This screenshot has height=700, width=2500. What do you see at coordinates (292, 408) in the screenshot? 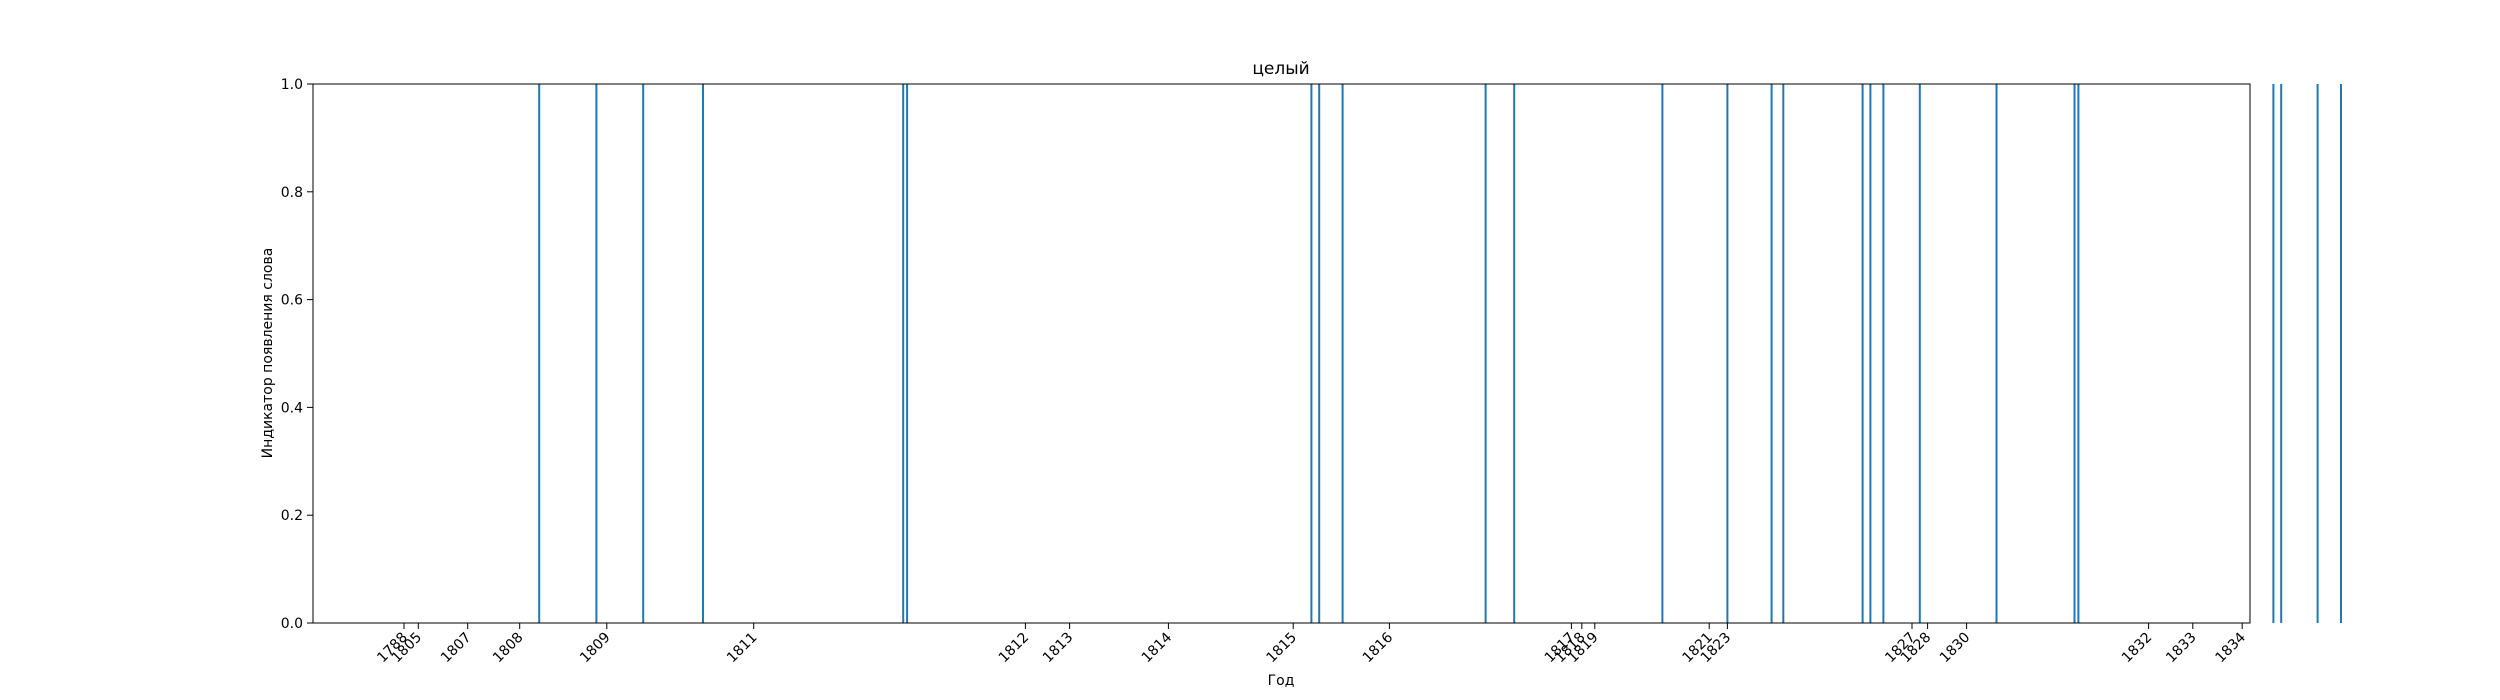
I see `y-tick-label: 0.4` at bounding box center [292, 408].